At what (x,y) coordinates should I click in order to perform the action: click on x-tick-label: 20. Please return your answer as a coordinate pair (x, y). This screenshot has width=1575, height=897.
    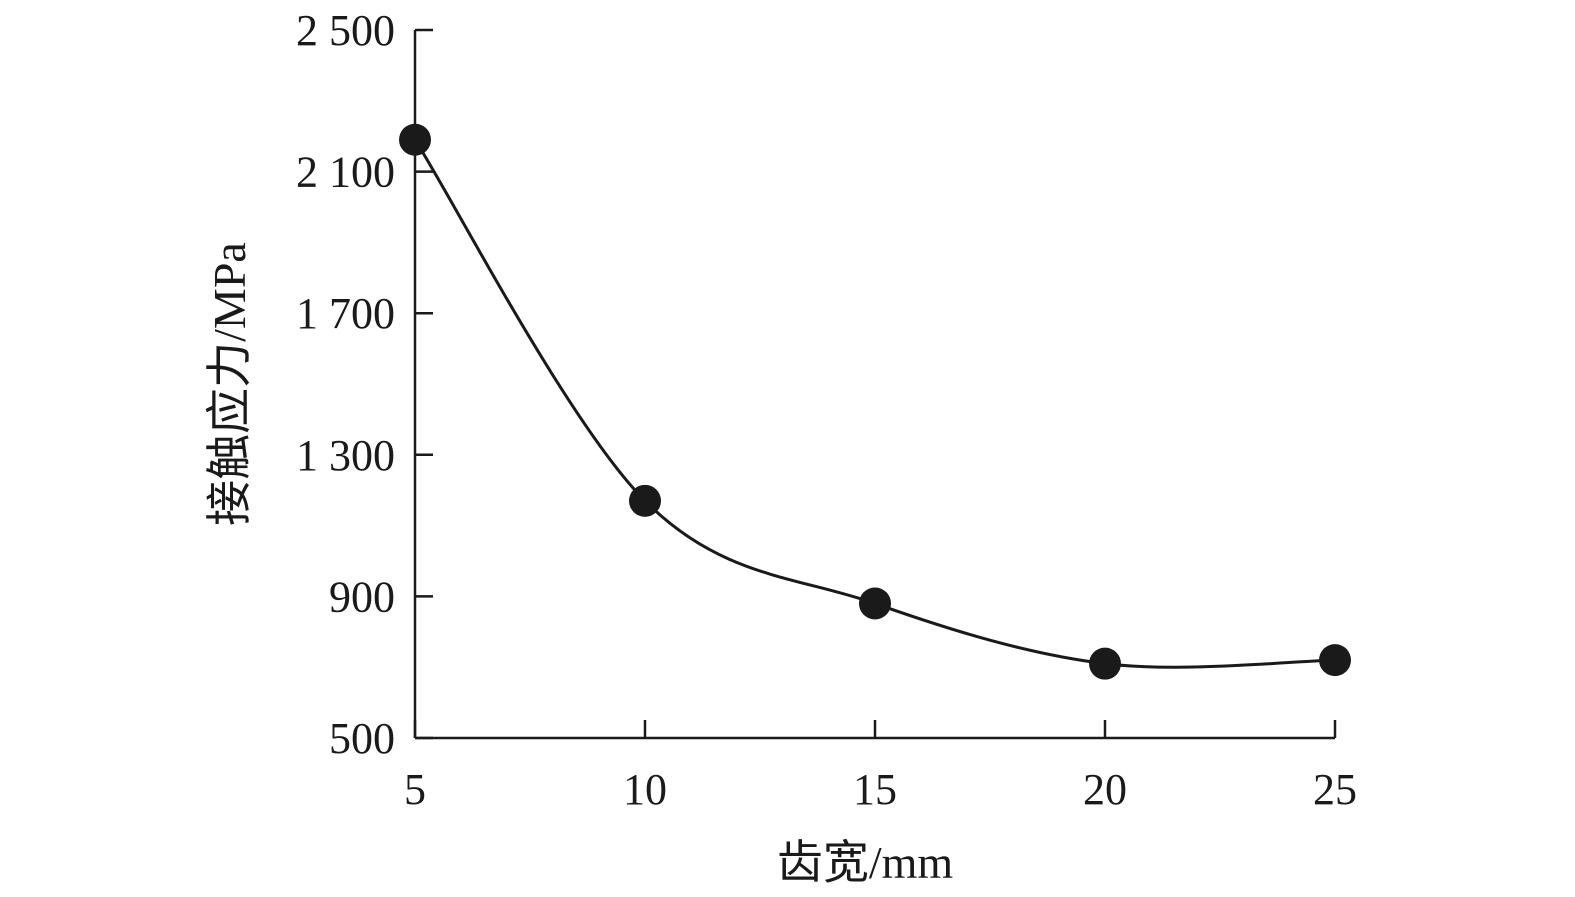
    Looking at the image, I should click on (1105, 789).